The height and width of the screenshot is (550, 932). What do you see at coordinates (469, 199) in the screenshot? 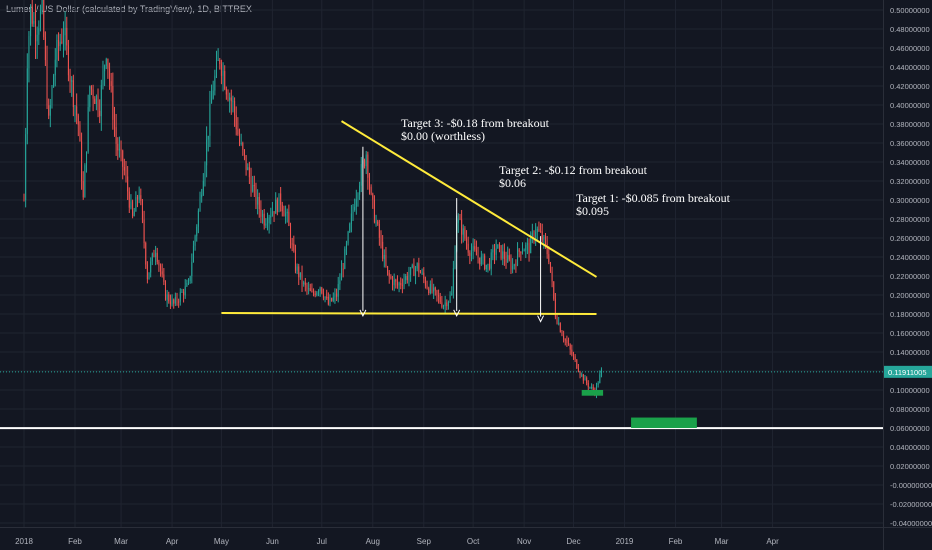
I see `descending-trendline` at bounding box center [469, 199].